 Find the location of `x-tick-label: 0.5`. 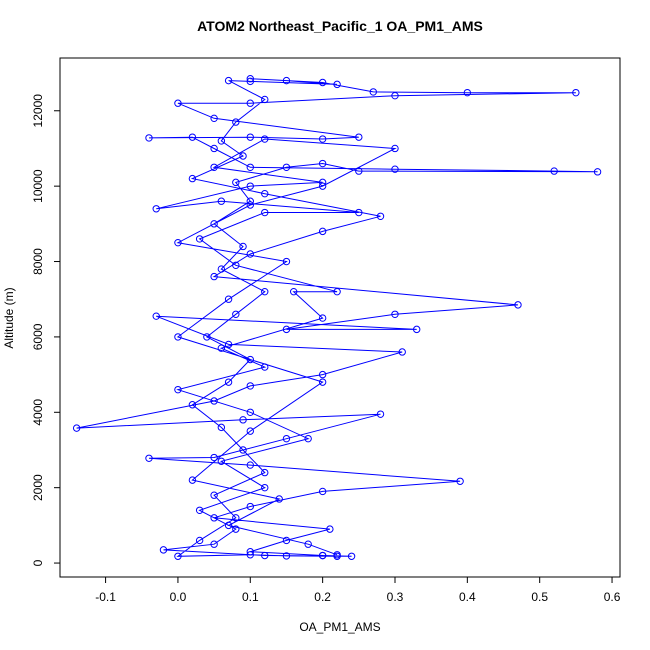

x-tick-label: 0.5 is located at coordinates (539, 597).